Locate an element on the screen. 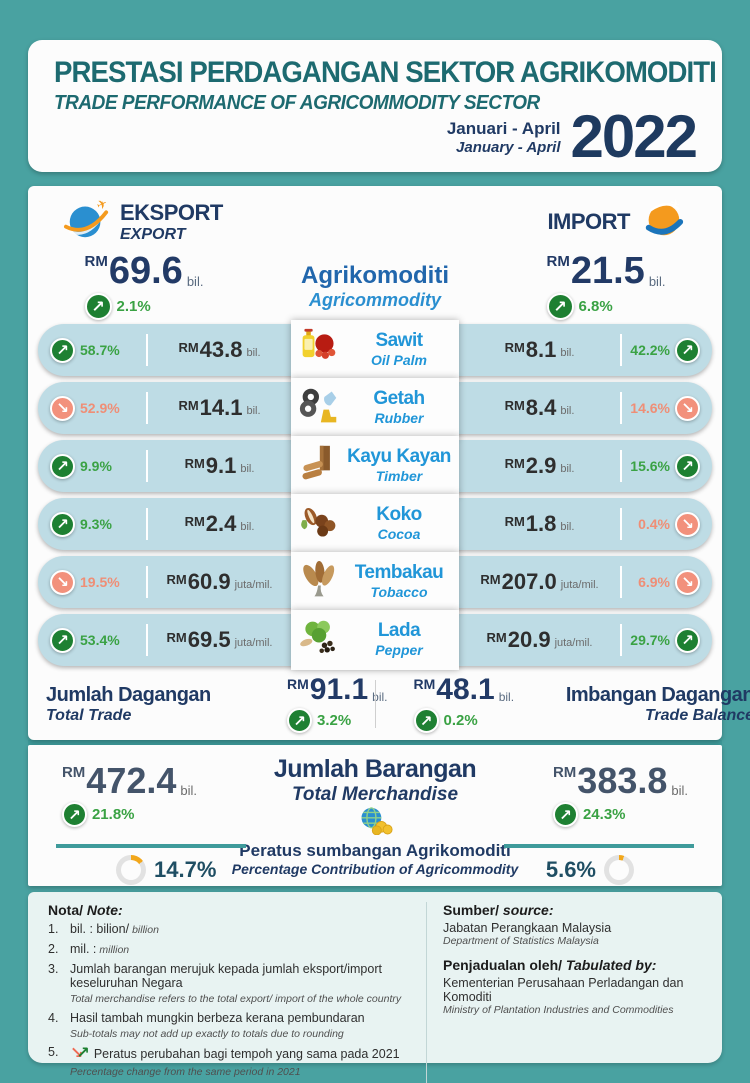 The width and height of the screenshot is (750, 1083). import-value: 20.9 is located at coordinates (529, 639).